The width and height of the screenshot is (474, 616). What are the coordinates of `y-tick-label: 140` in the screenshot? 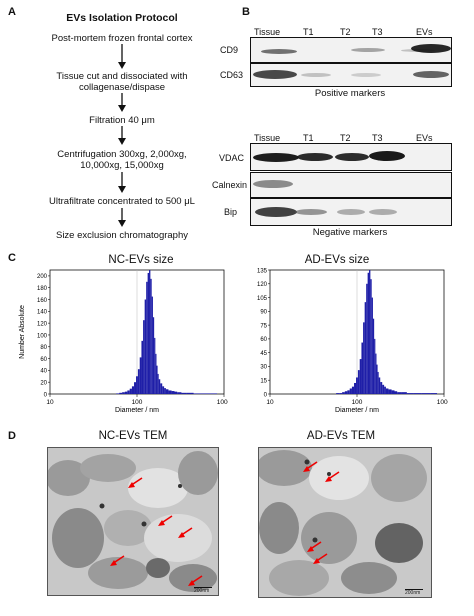 It's located at (42, 313).